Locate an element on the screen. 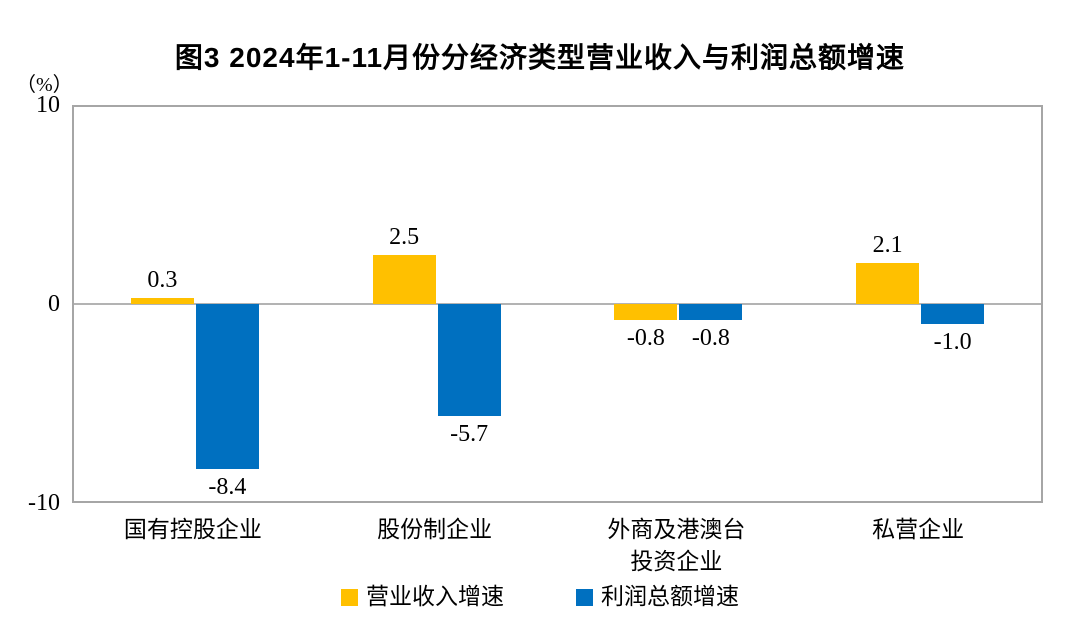  legend: 营业收入增速 利润总额增速 is located at coordinates (540, 597).